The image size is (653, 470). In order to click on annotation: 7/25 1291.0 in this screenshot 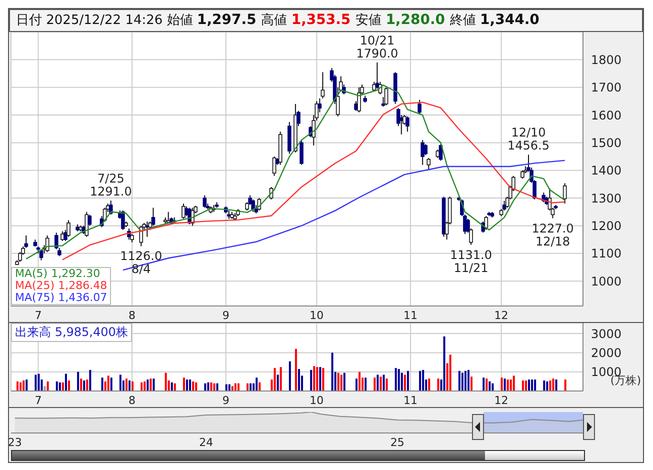, I will do `click(111, 185)`.